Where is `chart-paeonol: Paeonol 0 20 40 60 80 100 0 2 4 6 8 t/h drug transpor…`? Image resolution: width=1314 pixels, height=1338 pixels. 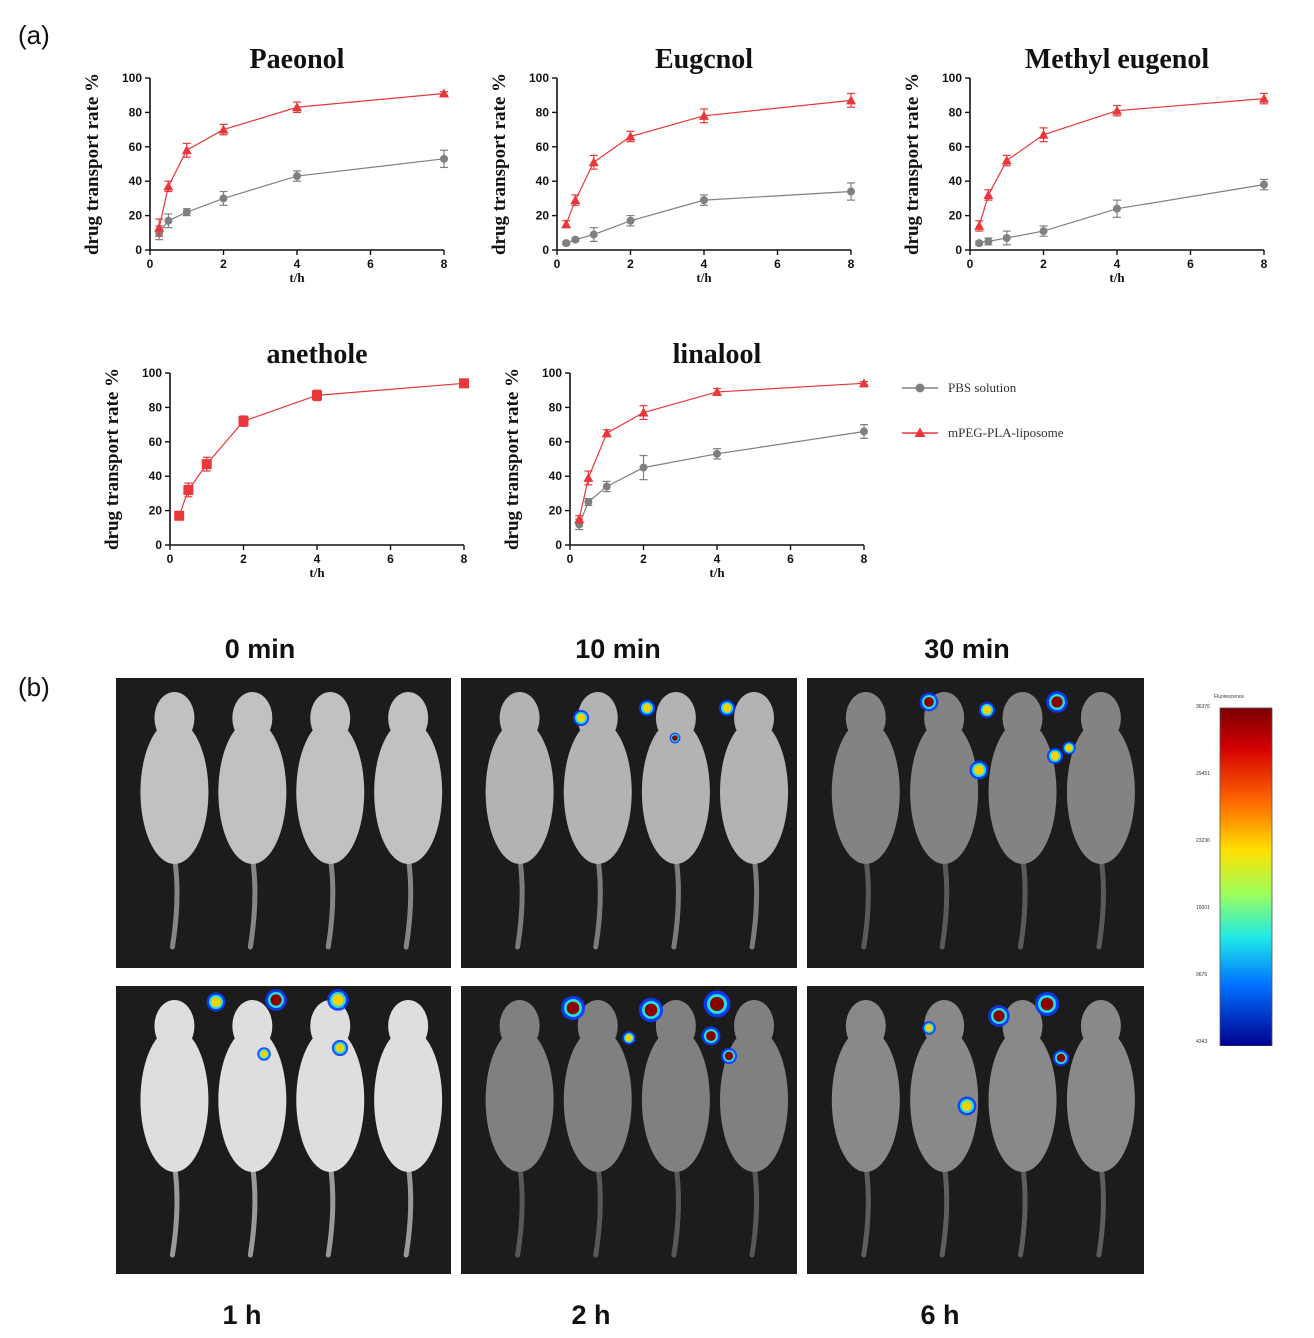
chart-paeonol: Paeonol 0 20 40 60 80 100 0 2 4 6 8 t/h drug transpor… is located at coordinates (265, 164).